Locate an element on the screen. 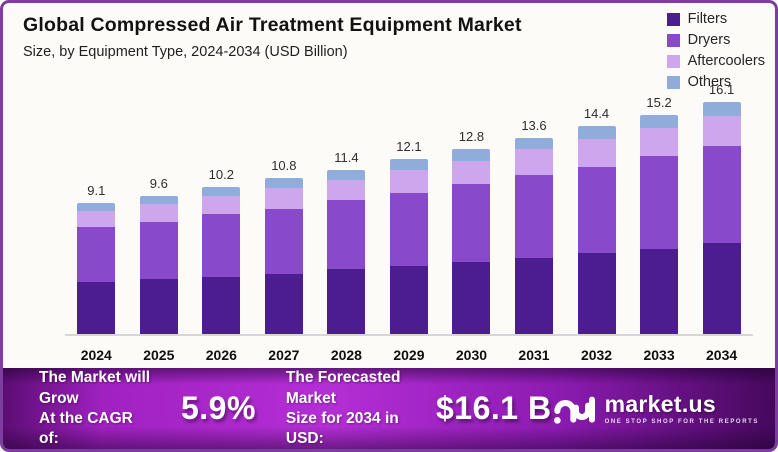 The height and width of the screenshot is (452, 778). legend-item-aftercoolers: Aftercoolers is located at coordinates (715, 61).